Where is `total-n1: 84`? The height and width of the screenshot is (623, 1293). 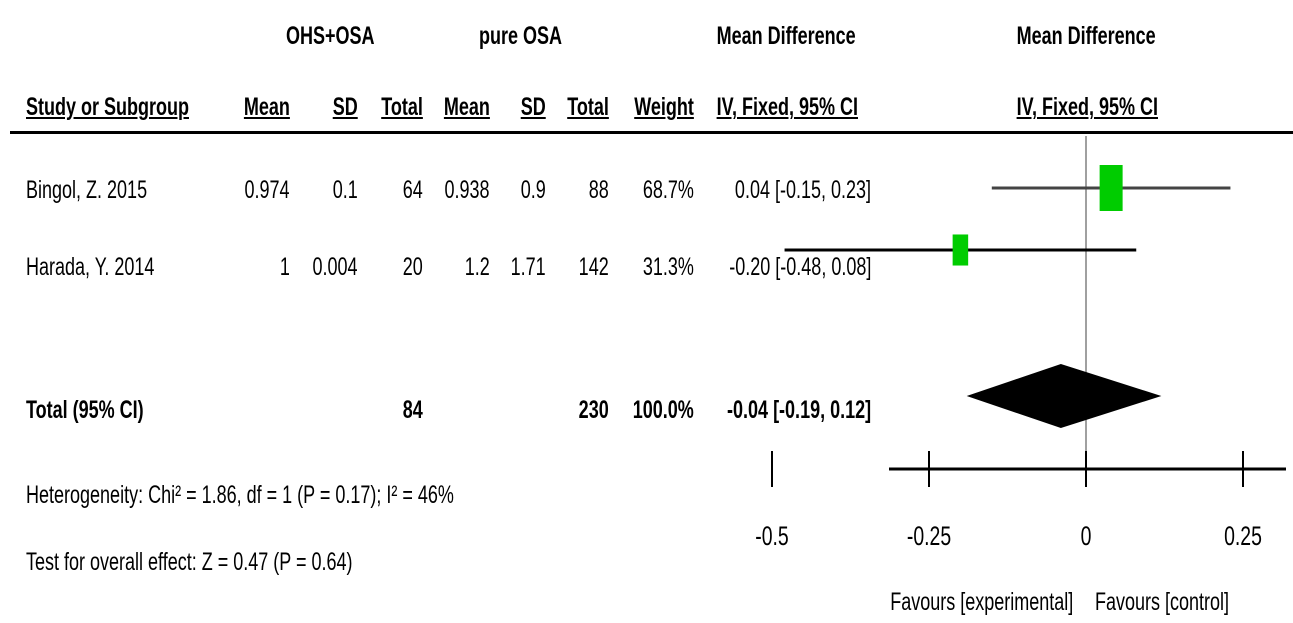 total-n1: 84 is located at coordinates (412, 410).